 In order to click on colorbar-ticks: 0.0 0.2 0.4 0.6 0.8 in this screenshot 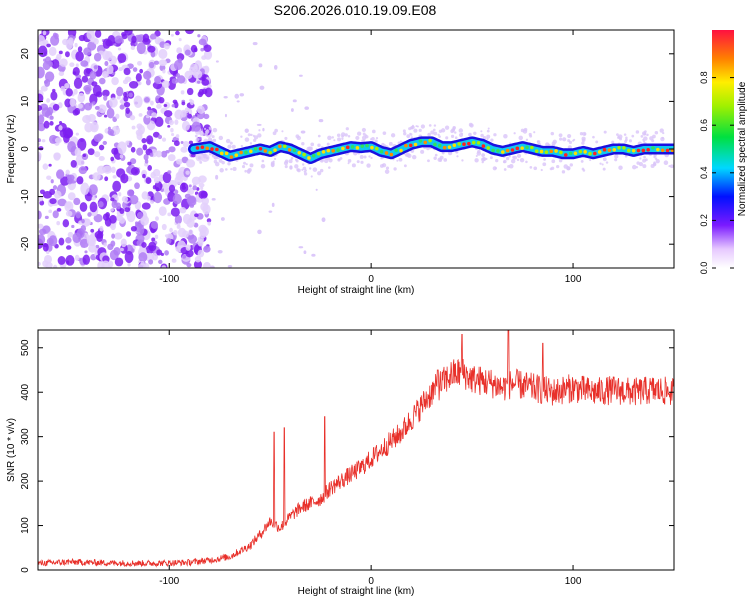, I will do `click(716, 172)`.